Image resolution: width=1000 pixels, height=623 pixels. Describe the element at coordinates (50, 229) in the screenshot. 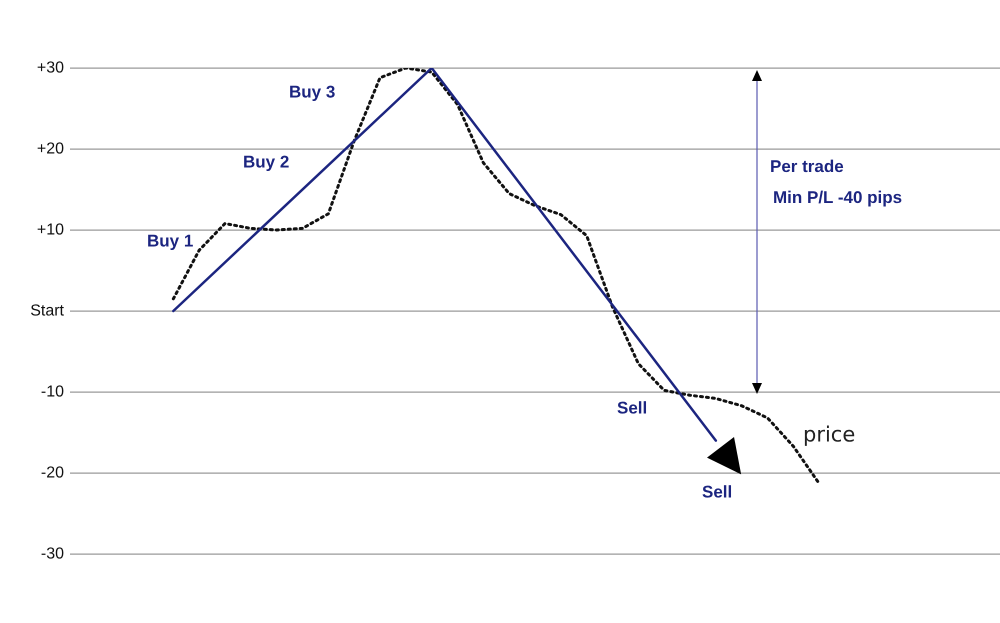

I see `y-tick-label: +10` at that location.